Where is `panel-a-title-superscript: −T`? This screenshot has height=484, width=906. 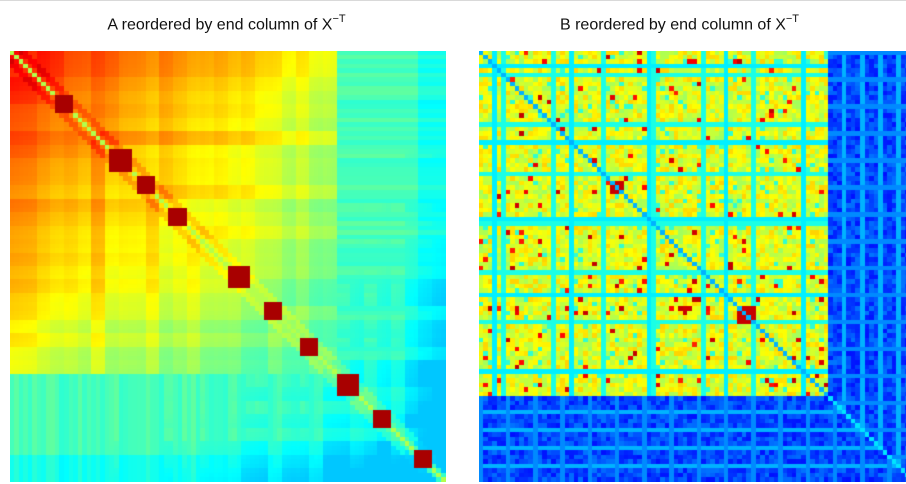 panel-a-title-superscript: −T is located at coordinates (339, 19).